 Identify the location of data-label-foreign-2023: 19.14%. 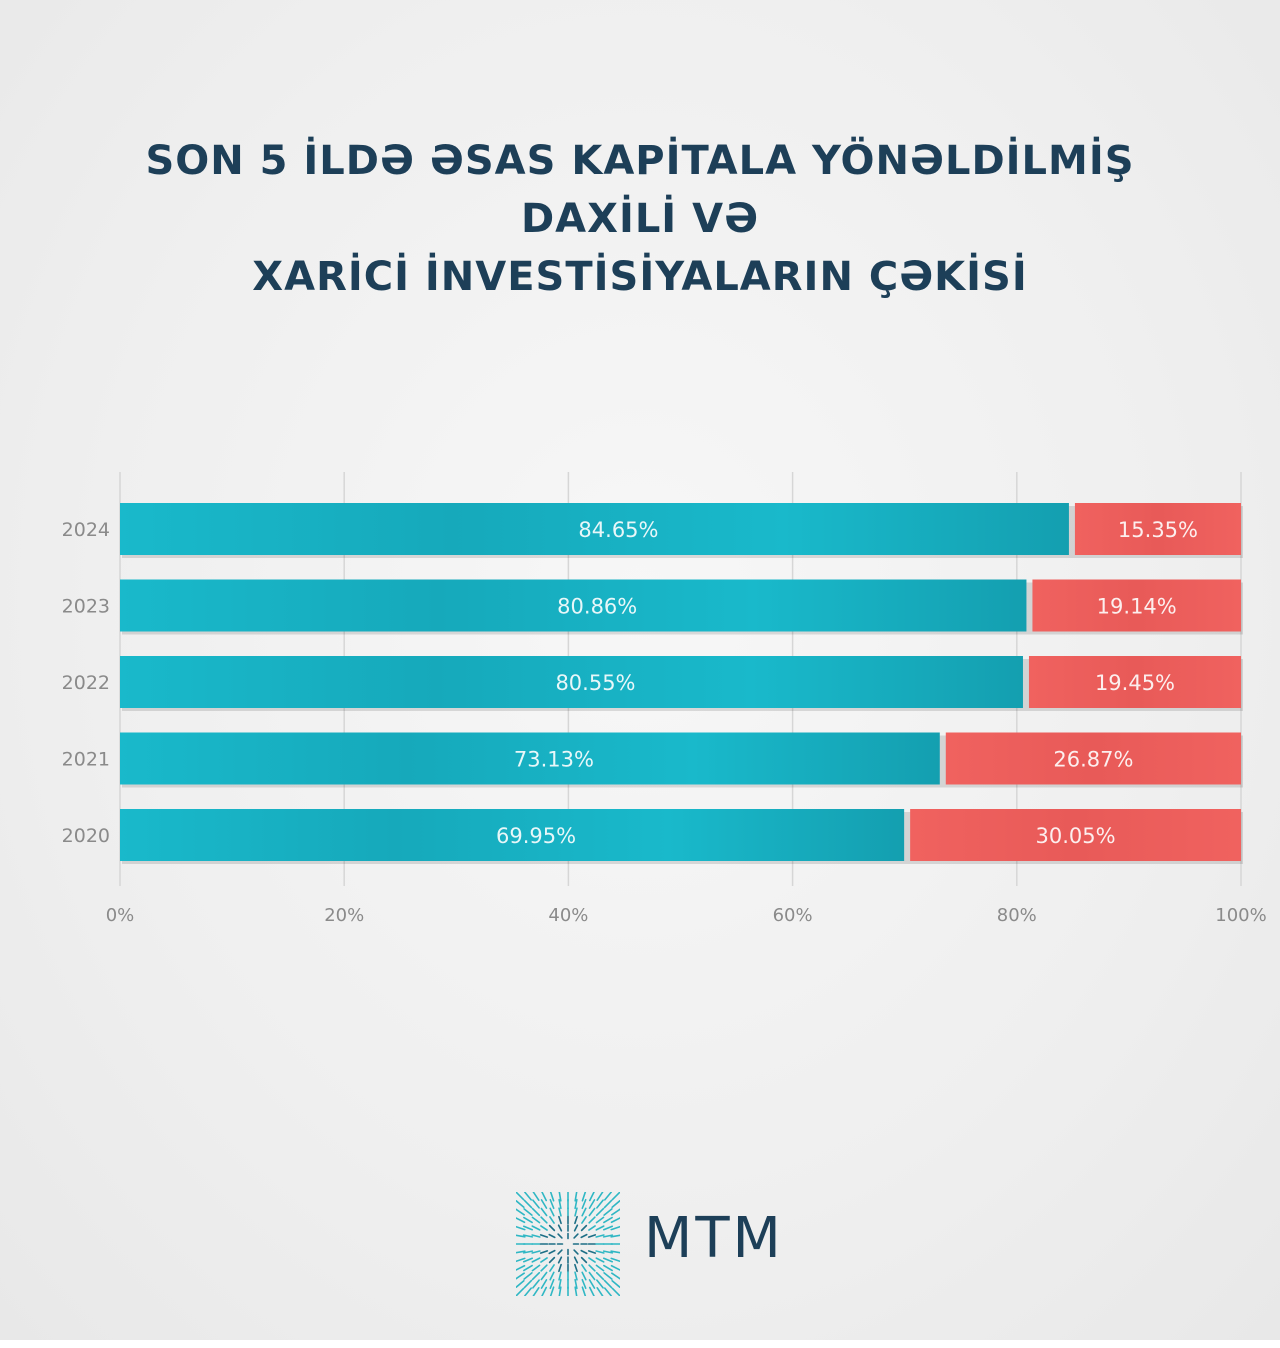
(1137, 607).